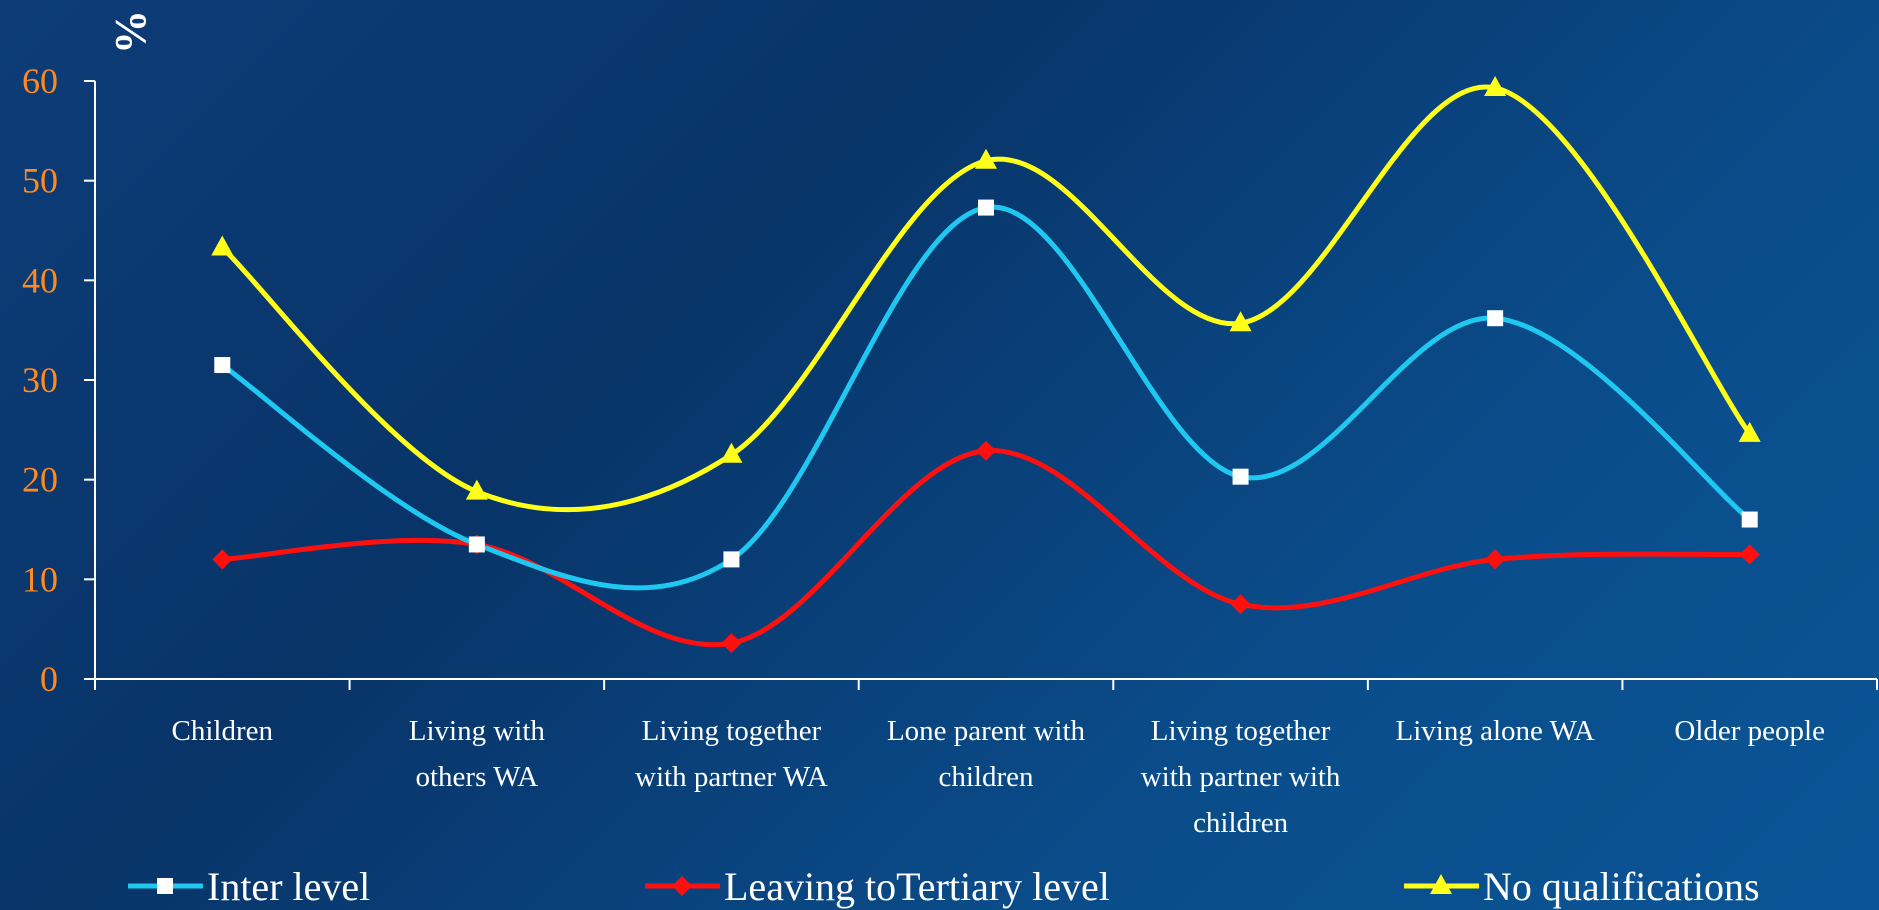 Image resolution: width=1879 pixels, height=910 pixels. I want to click on y-tick-label: 10, so click(40, 579).